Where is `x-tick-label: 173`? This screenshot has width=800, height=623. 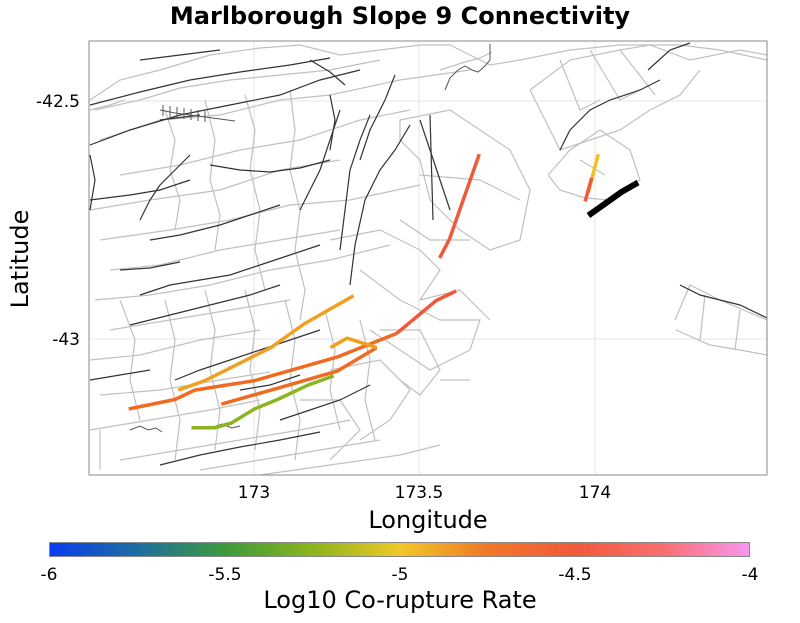 x-tick-label: 173 is located at coordinates (254, 493).